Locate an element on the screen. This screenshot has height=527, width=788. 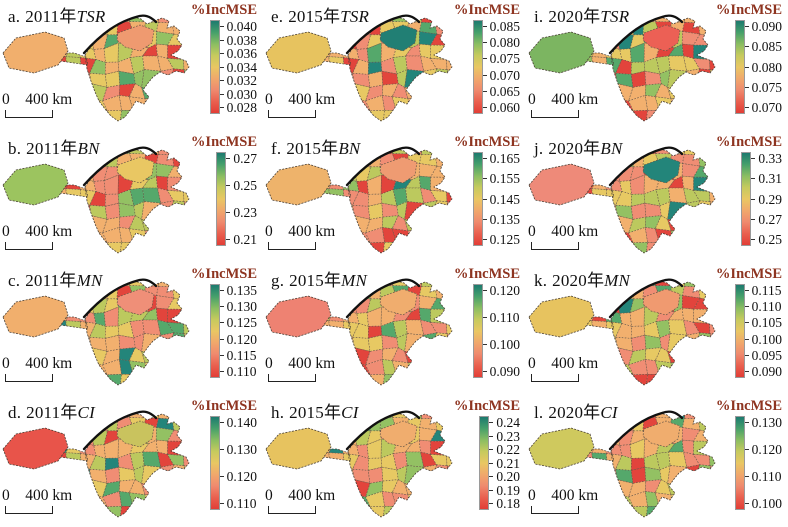
tick-label: 0.120 is located at coordinates (241, 476).